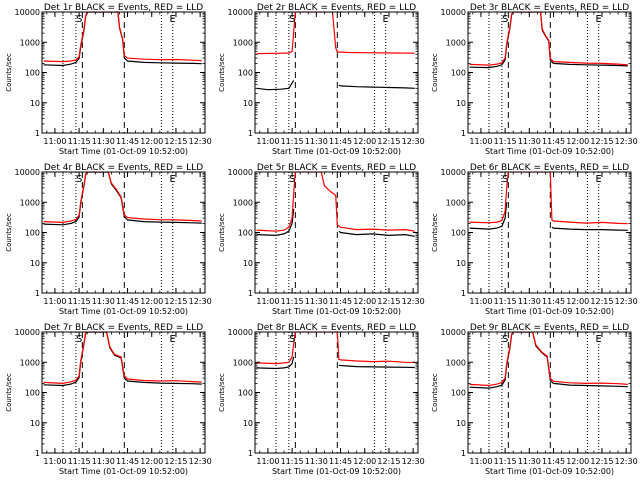 This screenshot has height=480, width=640. Describe the element at coordinates (549, 8) in the screenshot. I see `chart-title: Det 3r BLACK = Events, RED = LLD` at that location.